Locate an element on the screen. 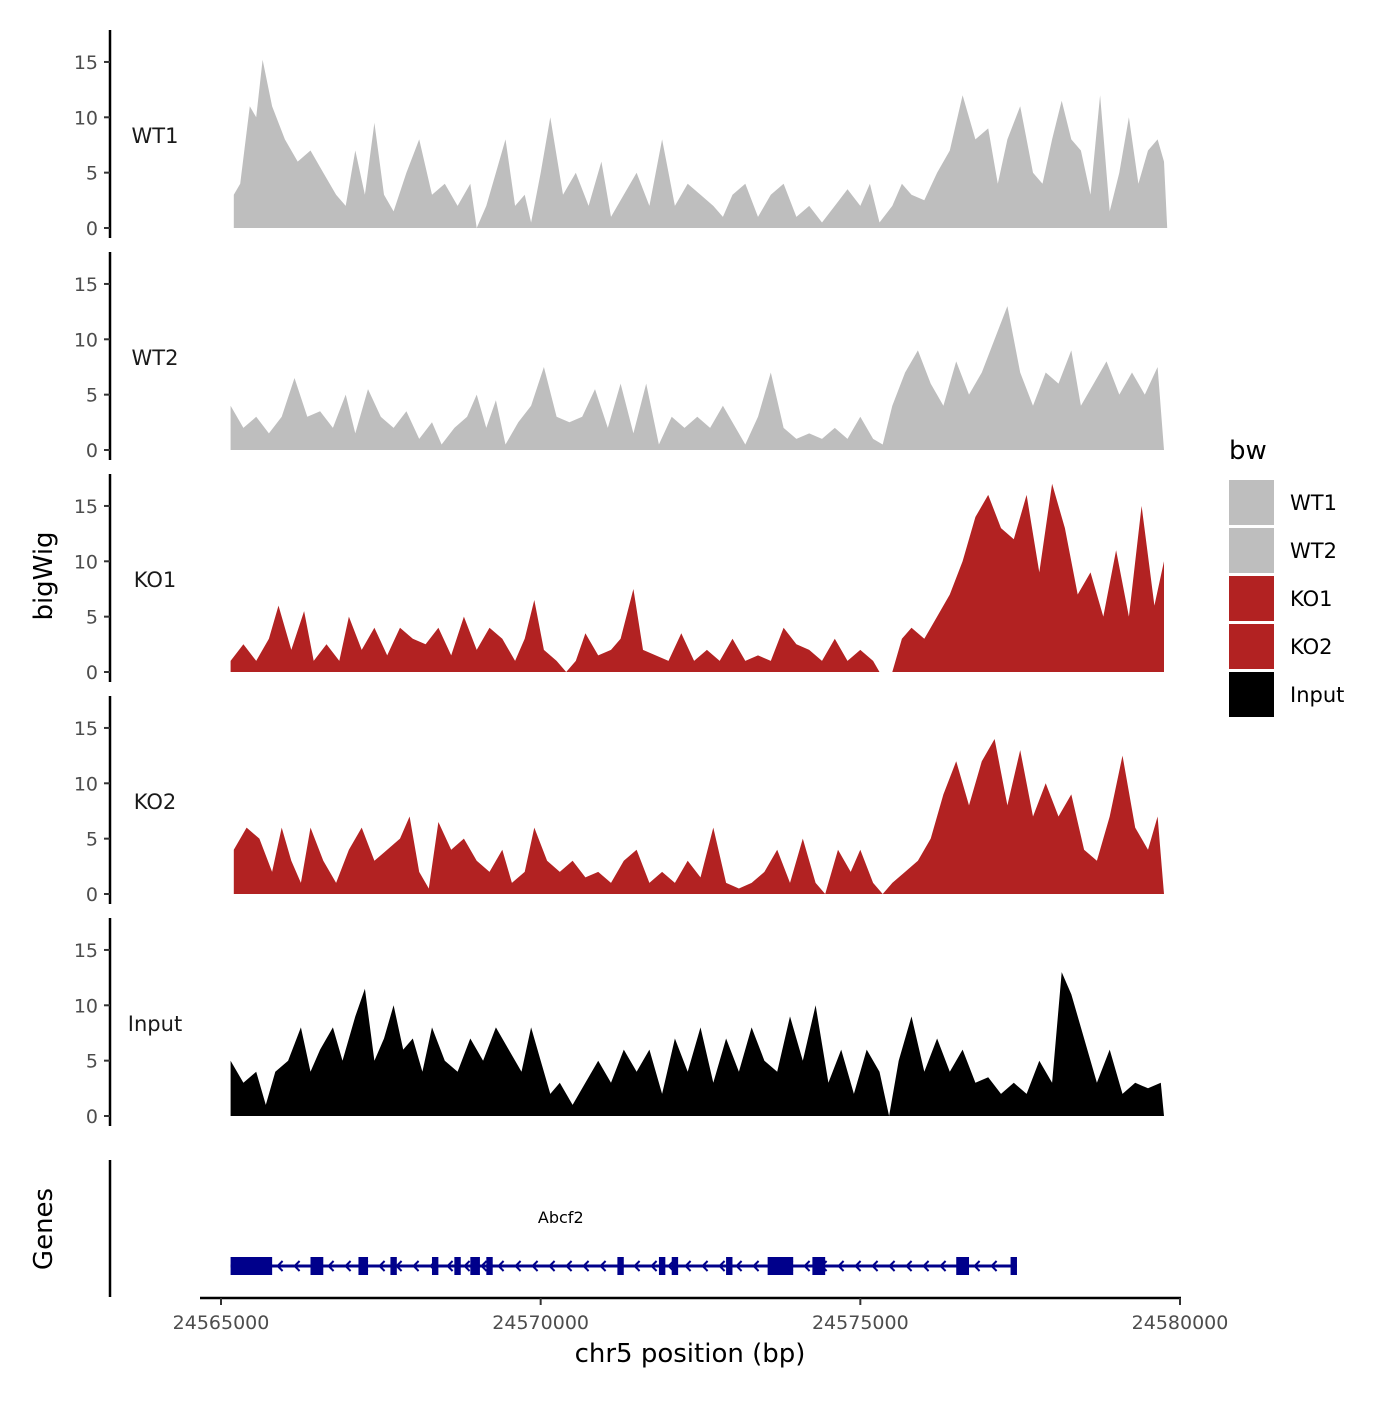 The height and width of the screenshot is (1404, 1400). track-panel-ko1: 0 5 10 15 KO1 is located at coordinates (619, 579).